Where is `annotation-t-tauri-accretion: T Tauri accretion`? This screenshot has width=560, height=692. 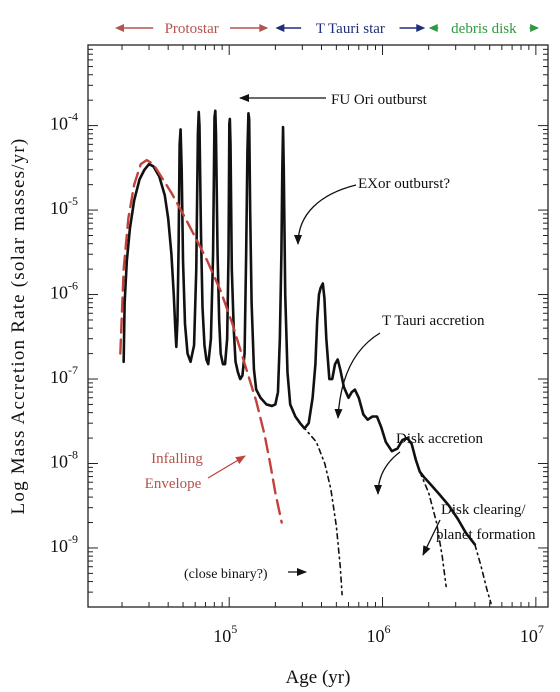 annotation-t-tauri-accretion: T Tauri accretion is located at coordinates (433, 321).